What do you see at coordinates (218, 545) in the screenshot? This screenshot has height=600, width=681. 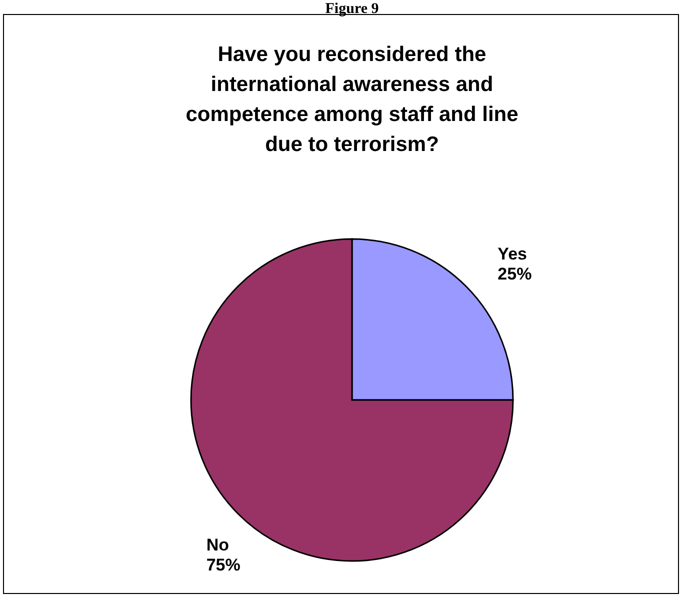 I see `slice-label: No` at bounding box center [218, 545].